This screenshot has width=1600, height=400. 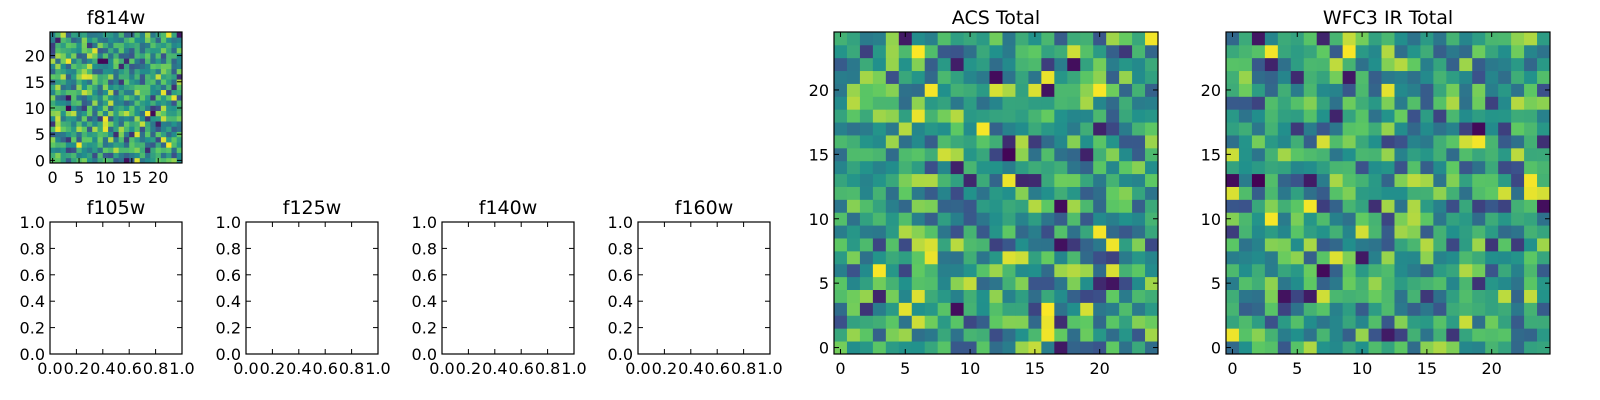 I want to click on x-tick-label: 0.8, so click(x=547, y=368).